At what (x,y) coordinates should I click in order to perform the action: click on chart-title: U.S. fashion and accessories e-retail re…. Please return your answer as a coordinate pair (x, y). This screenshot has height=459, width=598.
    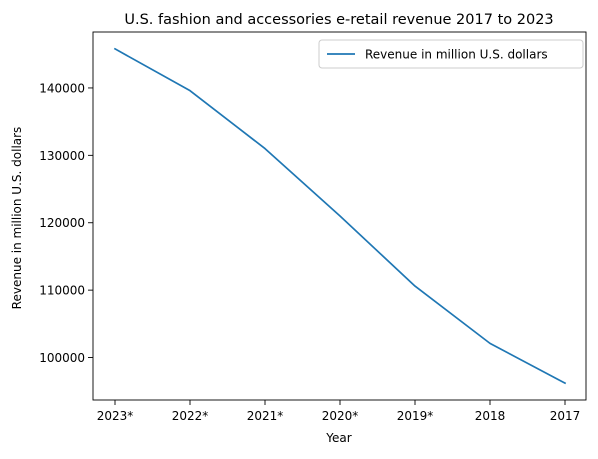
    Looking at the image, I should click on (338, 20).